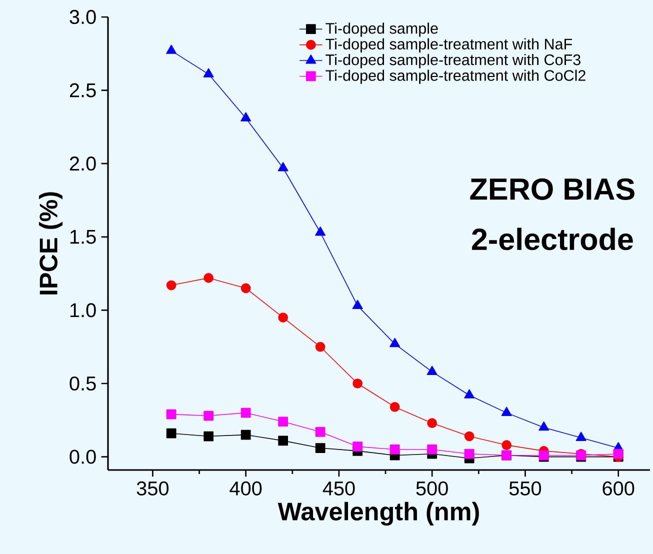 This screenshot has width=653, height=554. I want to click on y-tick-label: 0.0, so click(83, 457).